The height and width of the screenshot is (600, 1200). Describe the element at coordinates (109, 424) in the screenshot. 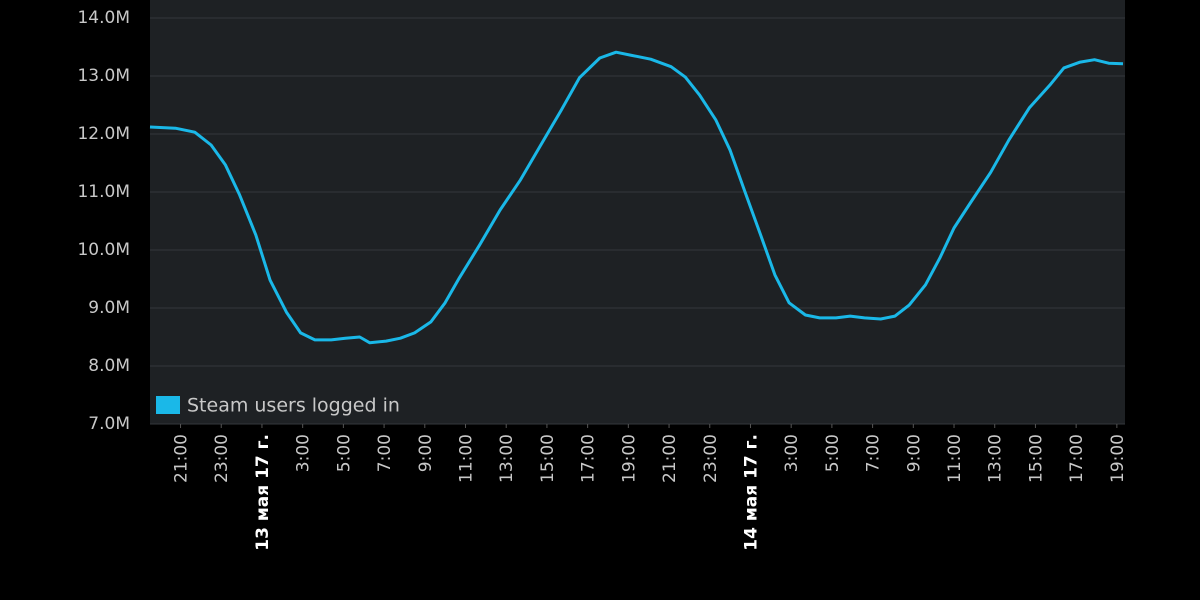

I see `y-tick-label: 7.0M` at that location.